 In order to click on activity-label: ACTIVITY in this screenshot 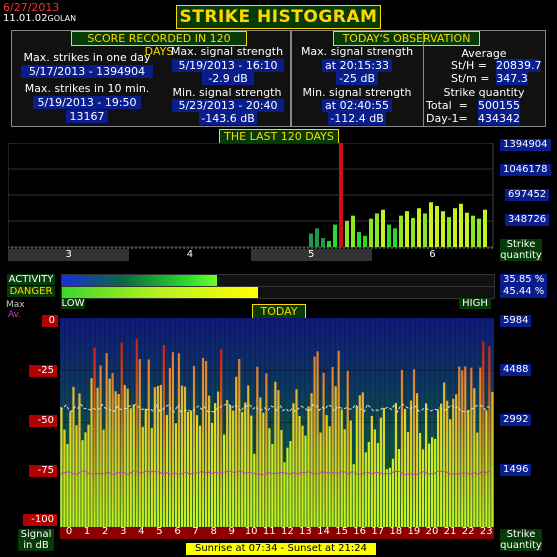, I will do `click(31, 279)`.